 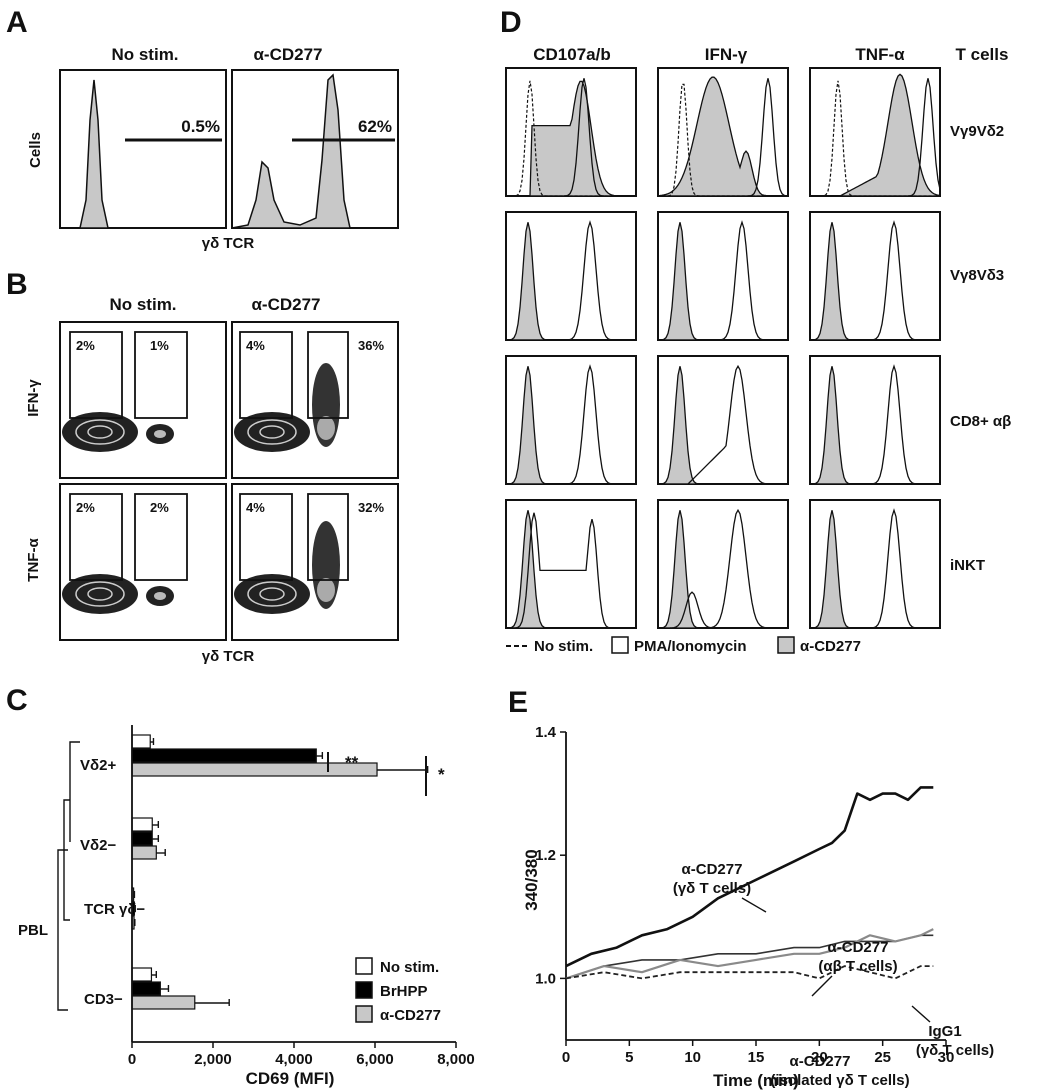 What do you see at coordinates (352, 762) in the screenshot?
I see `panel-c-sig-mark-1: **` at bounding box center [352, 762].